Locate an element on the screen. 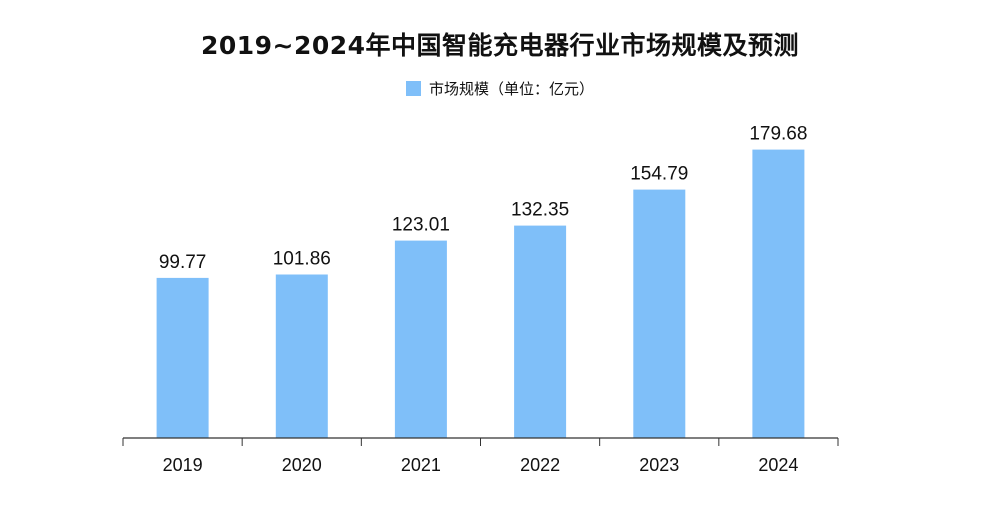  data-label-2021: 123.01 is located at coordinates (421, 225).